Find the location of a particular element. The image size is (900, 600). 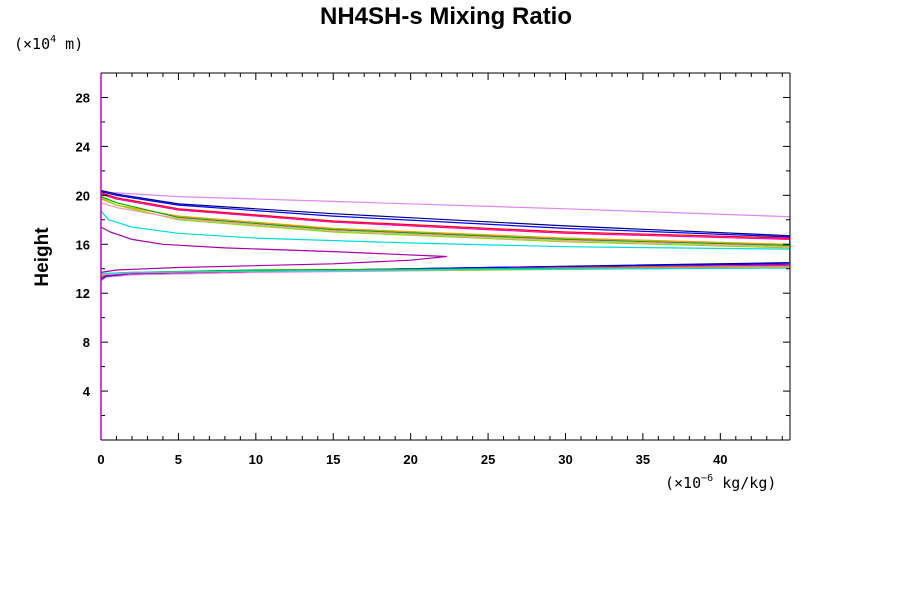

x-tick-label: 0 is located at coordinates (100, 459).